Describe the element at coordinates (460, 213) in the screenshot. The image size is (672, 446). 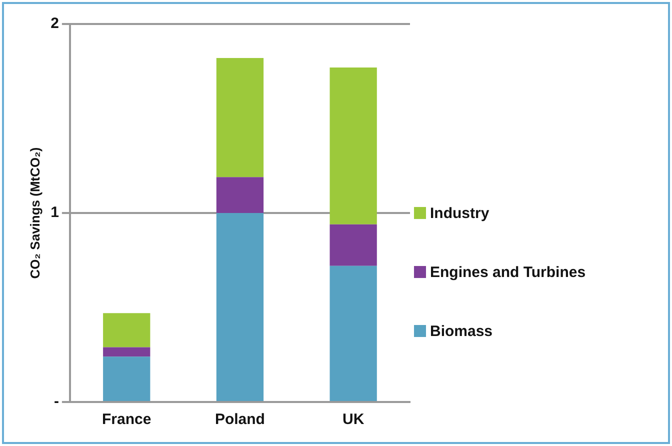
I see `legend-label: Industry` at that location.